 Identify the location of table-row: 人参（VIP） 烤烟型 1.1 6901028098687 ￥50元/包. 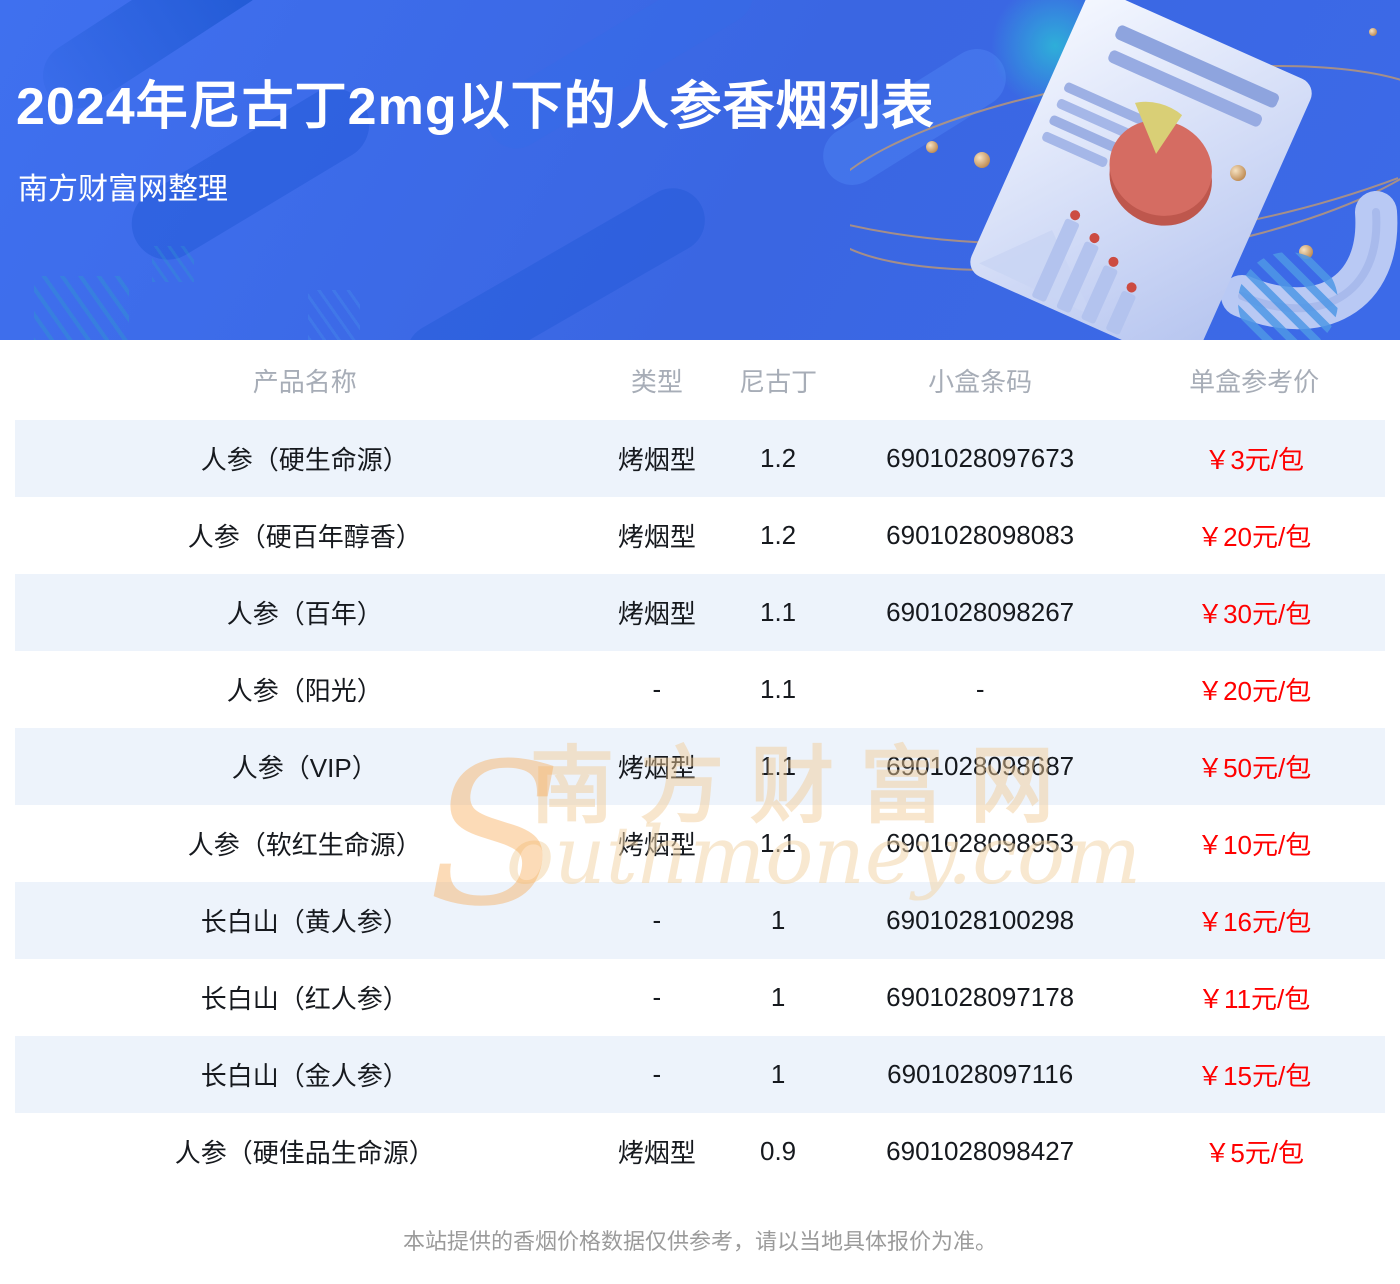
(700, 766).